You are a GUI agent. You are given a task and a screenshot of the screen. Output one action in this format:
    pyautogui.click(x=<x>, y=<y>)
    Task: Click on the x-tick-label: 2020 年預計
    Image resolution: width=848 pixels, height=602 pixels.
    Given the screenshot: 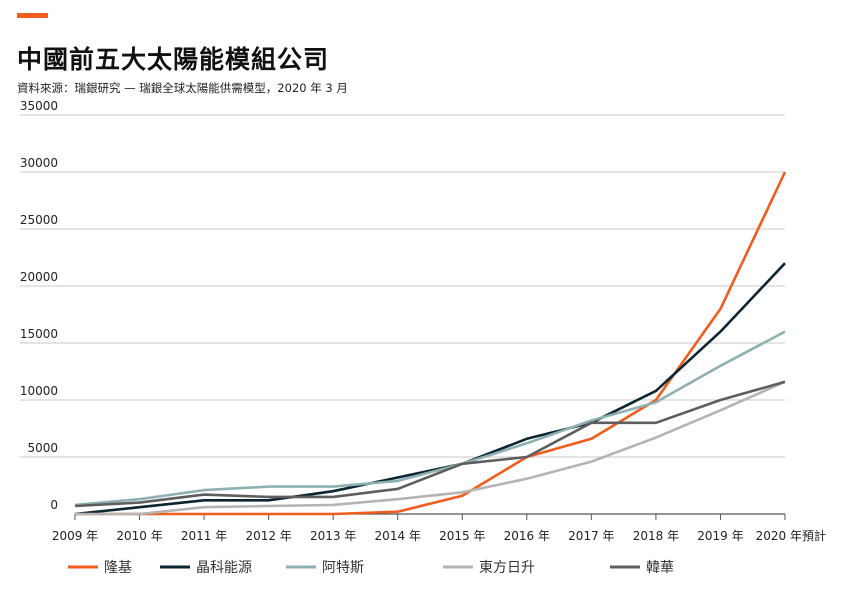 What is the action you would take?
    pyautogui.click(x=791, y=535)
    